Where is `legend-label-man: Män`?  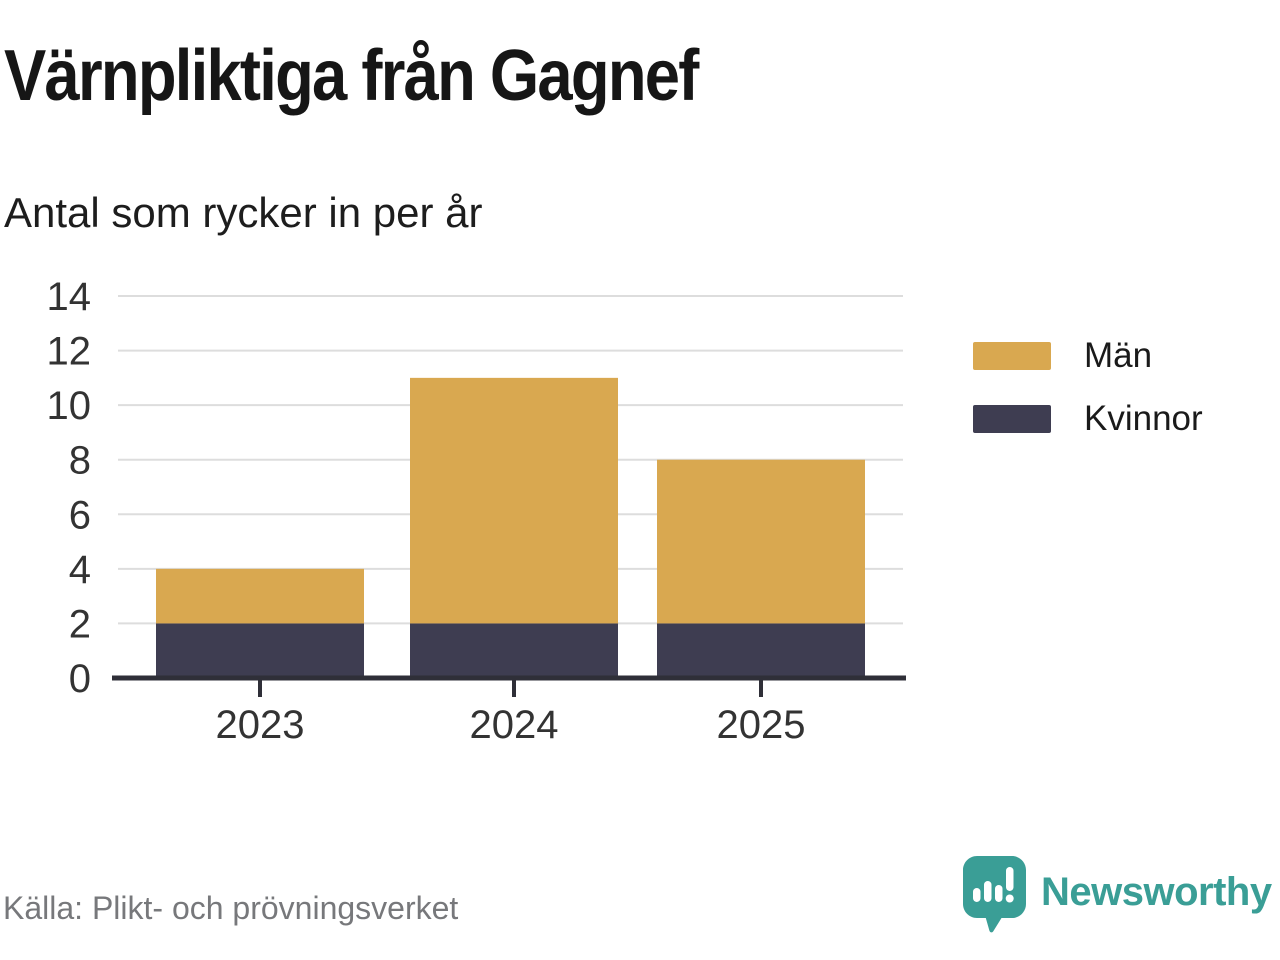 legend-label-man: Män is located at coordinates (1118, 355).